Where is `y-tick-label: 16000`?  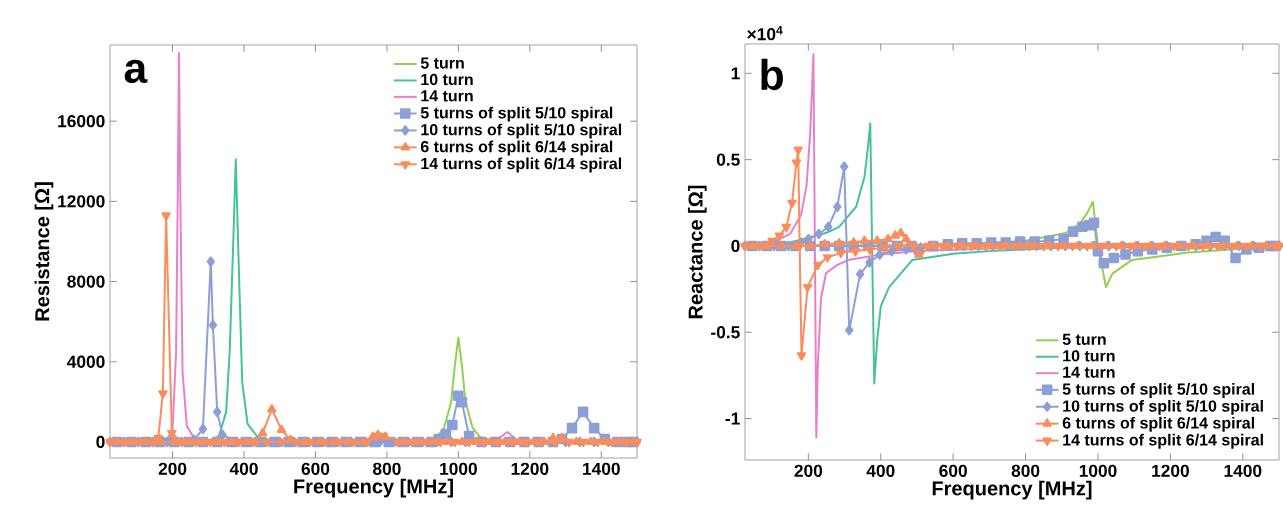
y-tick-label: 16000 is located at coordinates (81, 121).